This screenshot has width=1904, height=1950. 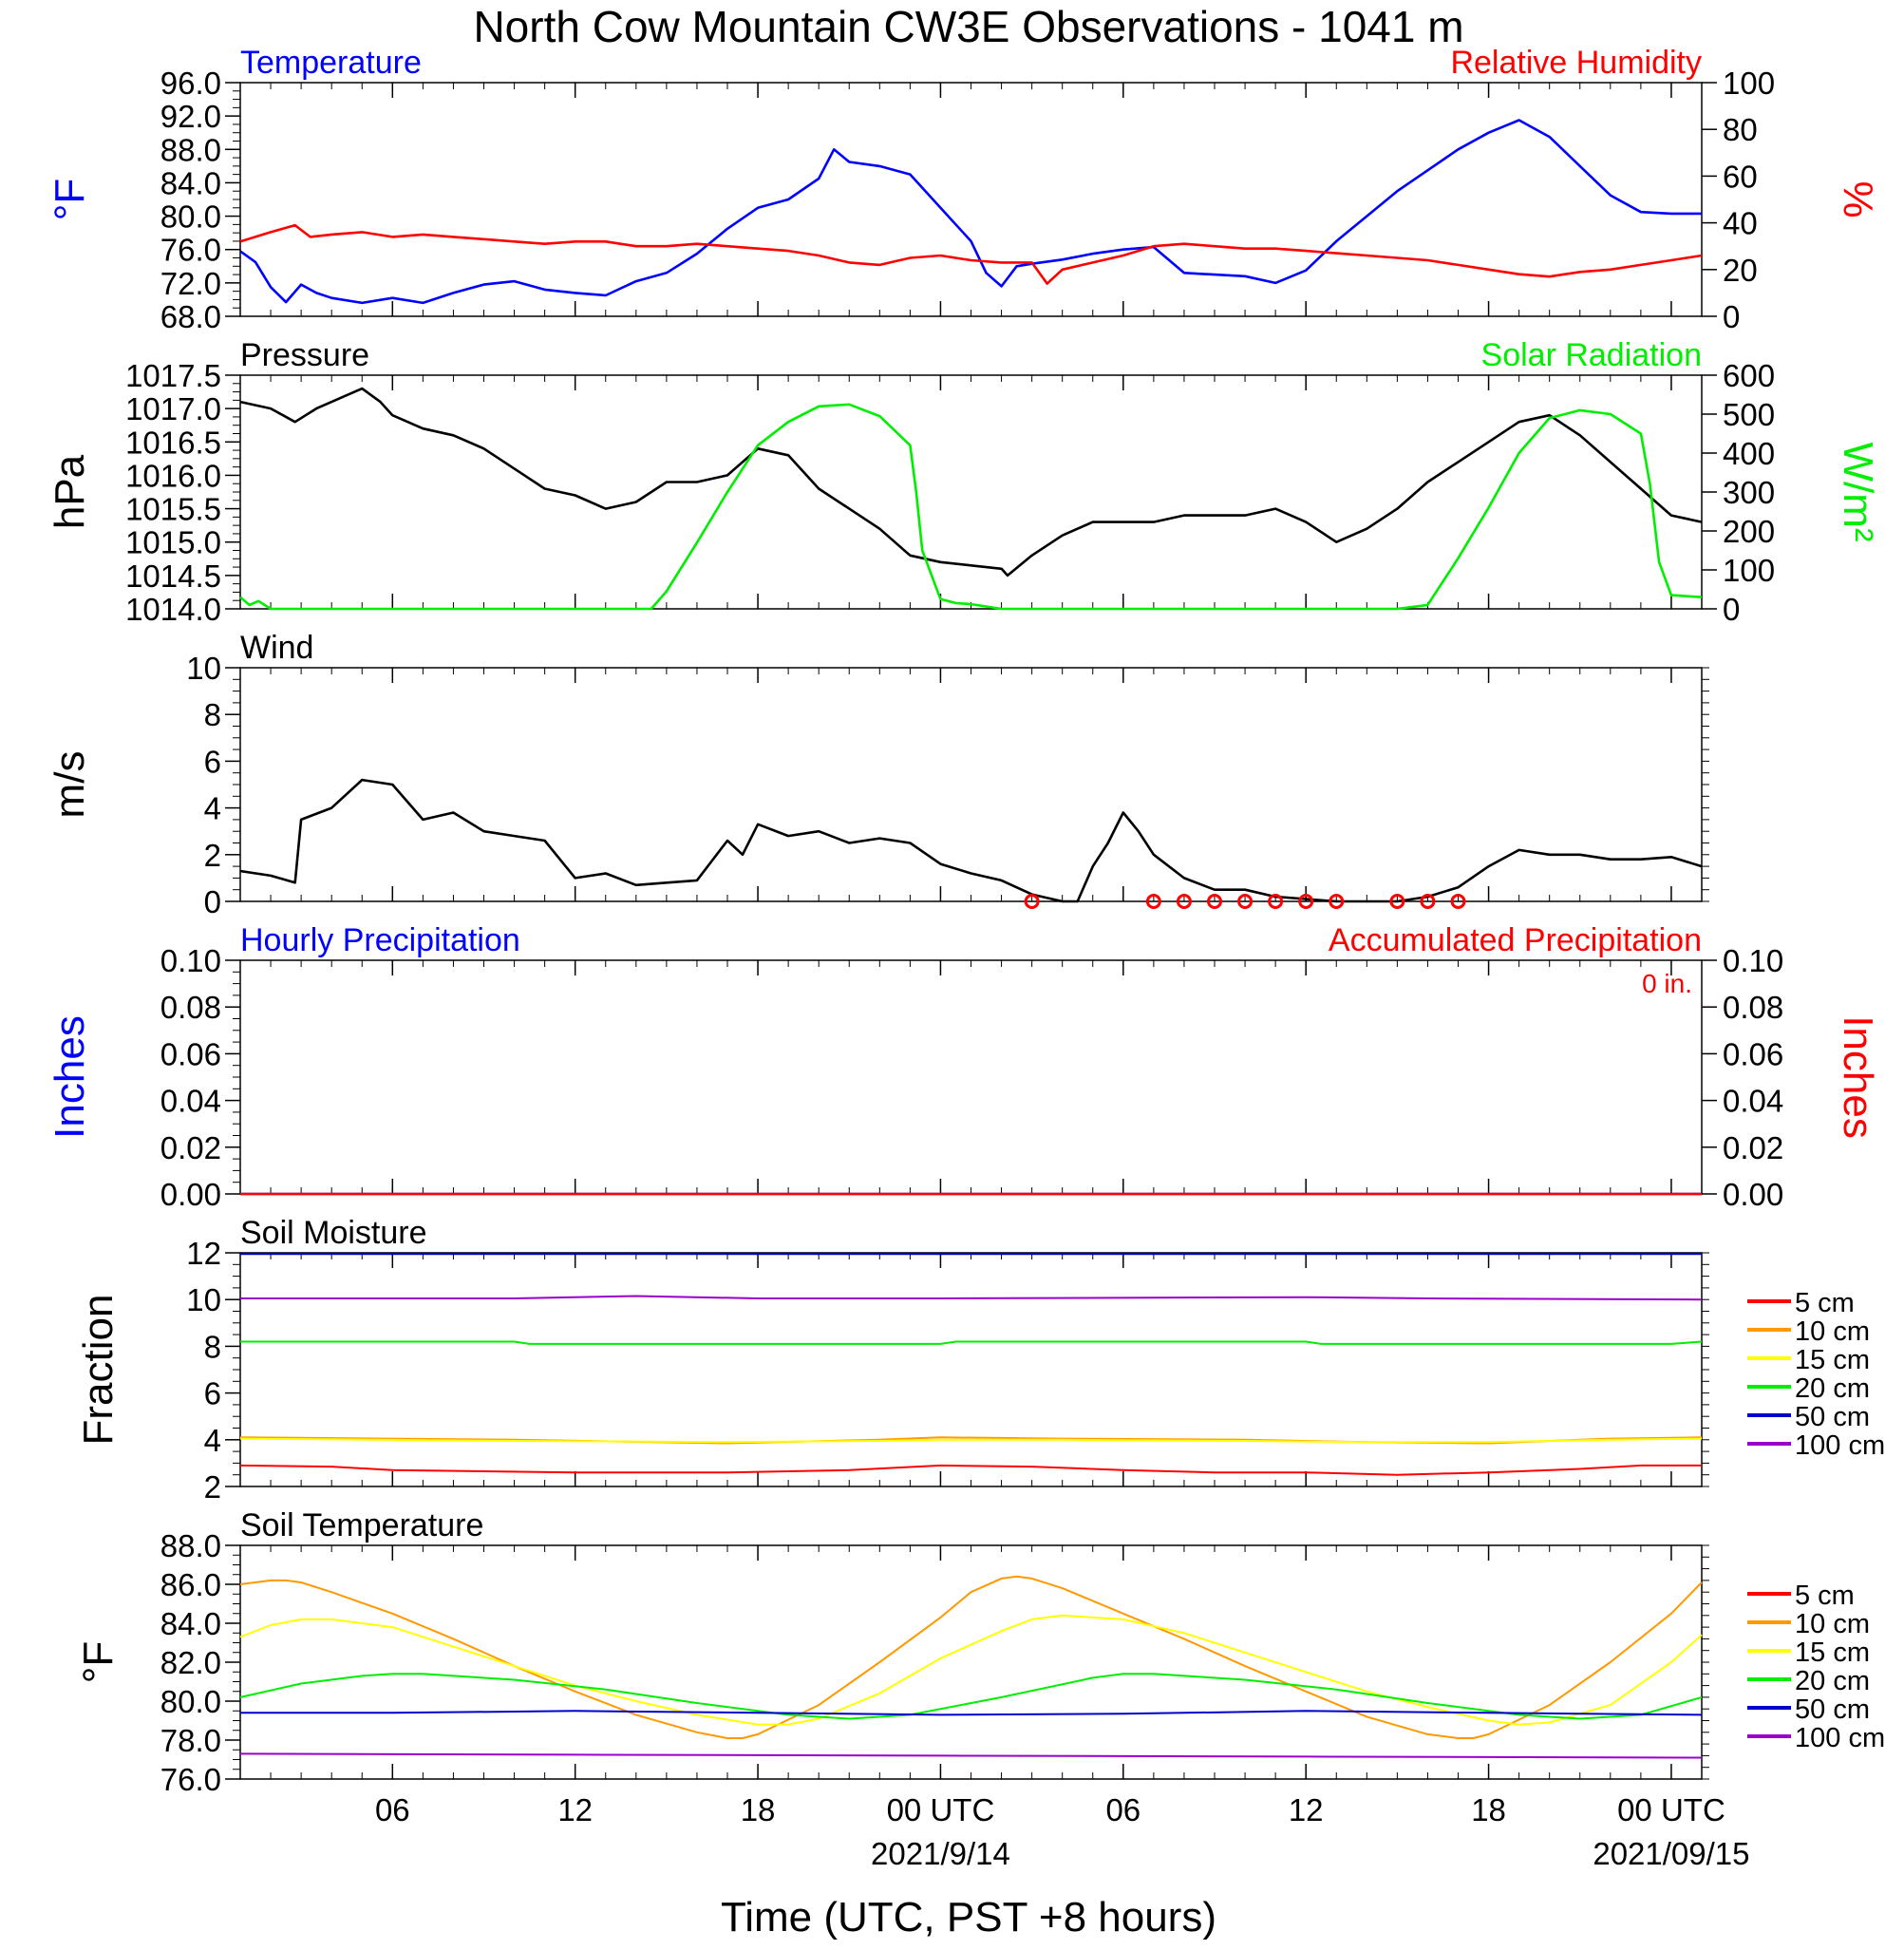 I want to click on series-line-relative-humidity, so click(x=971, y=254).